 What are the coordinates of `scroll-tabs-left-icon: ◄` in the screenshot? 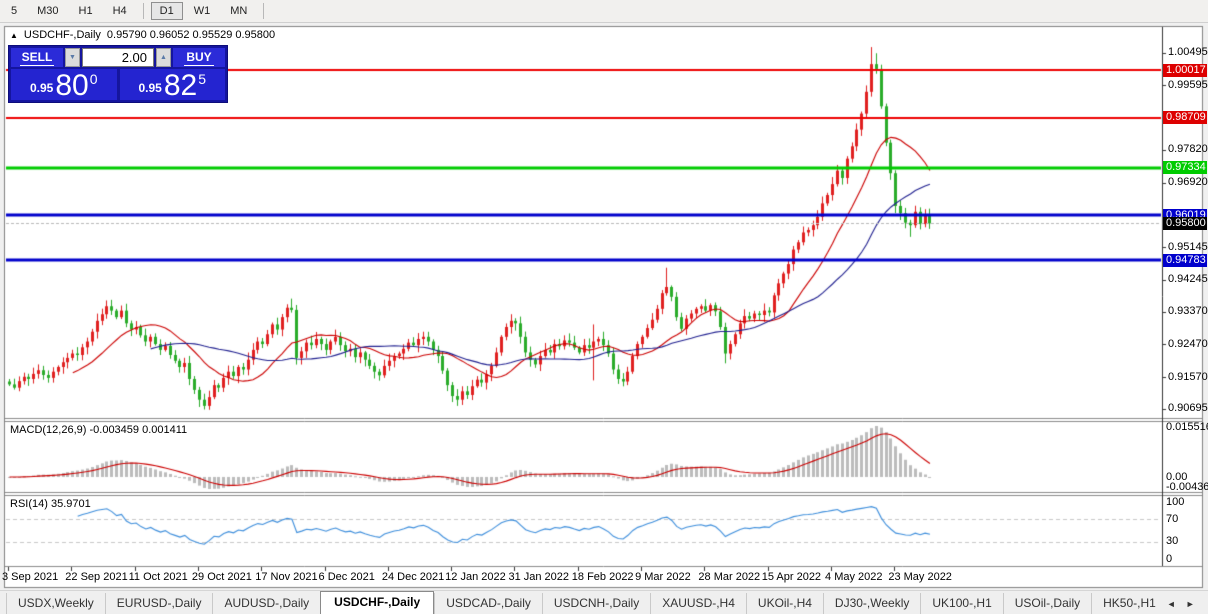 It's located at (1171, 604).